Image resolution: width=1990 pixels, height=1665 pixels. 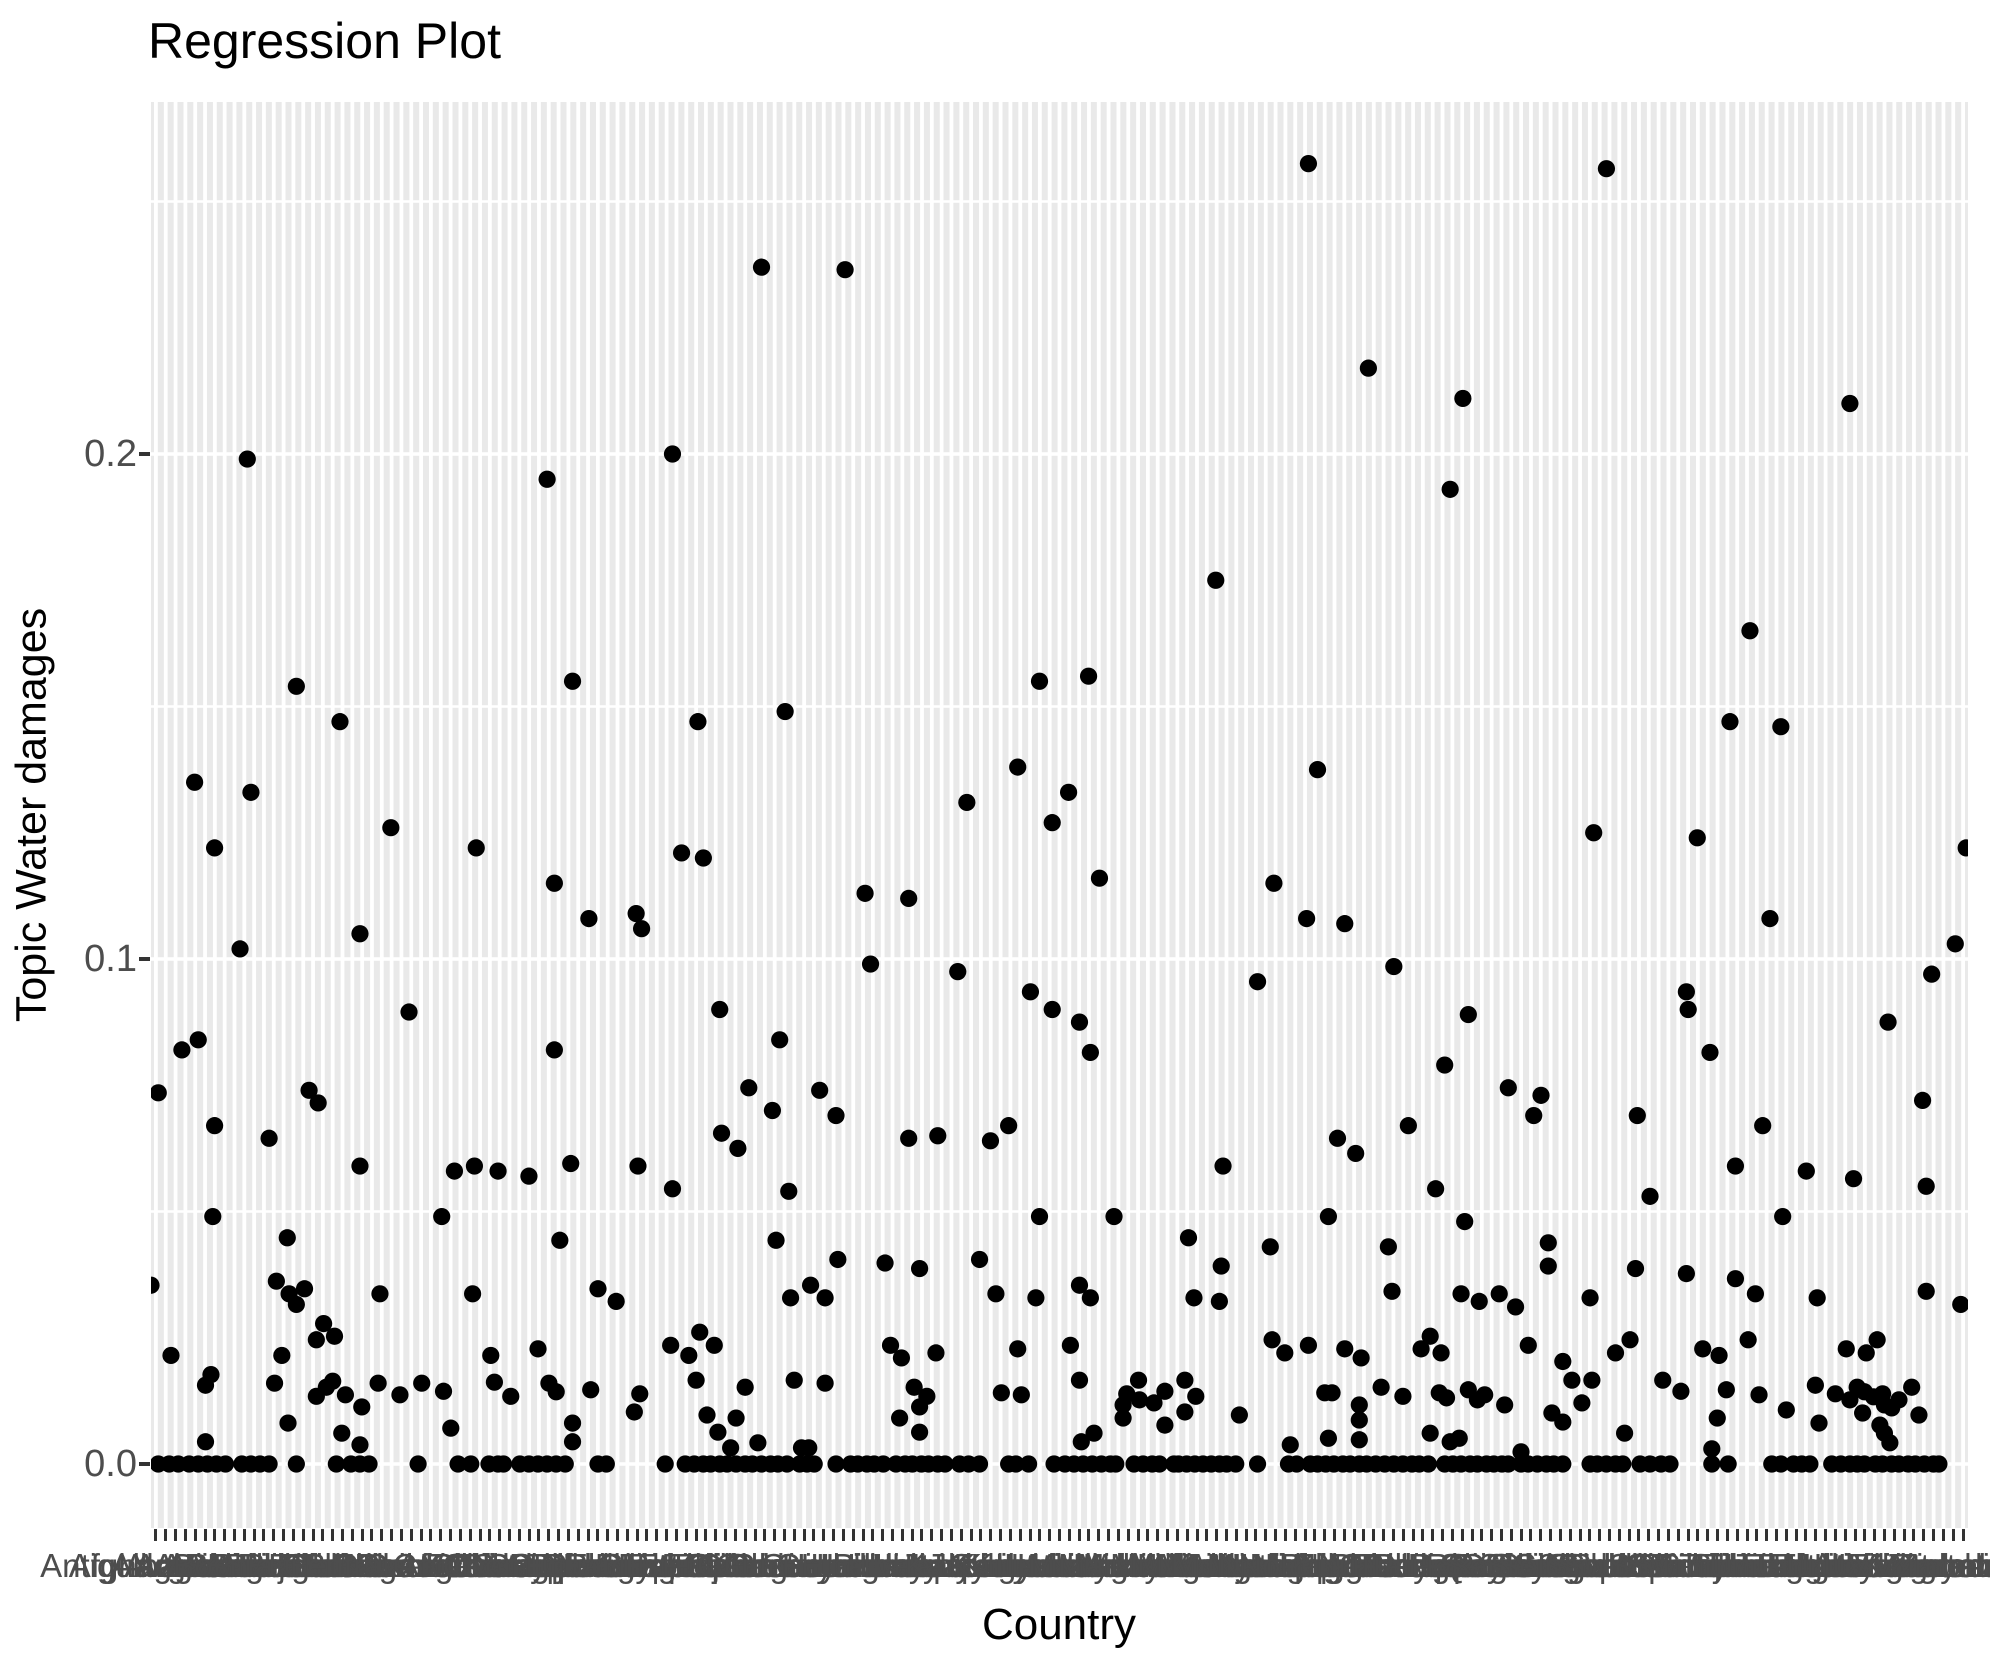 What do you see at coordinates (1079, 1565) in the screenshot?
I see `x-tick-label: Liberia` at bounding box center [1079, 1565].